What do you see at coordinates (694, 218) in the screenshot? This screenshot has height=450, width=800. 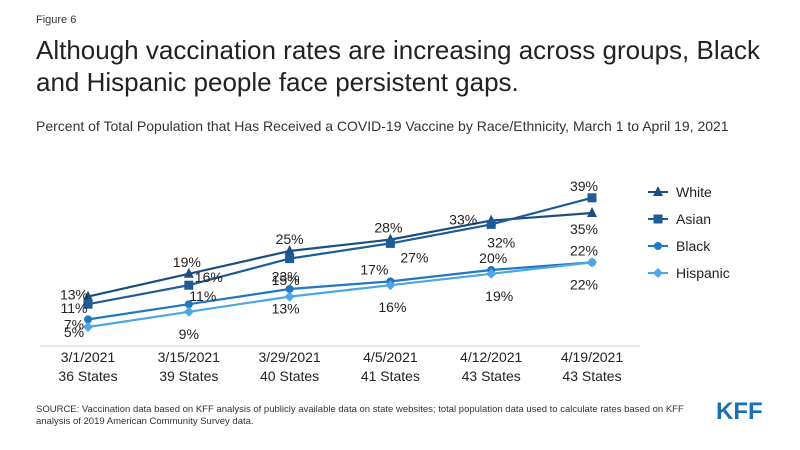 I see `legend-label-asian: Asian` at bounding box center [694, 218].